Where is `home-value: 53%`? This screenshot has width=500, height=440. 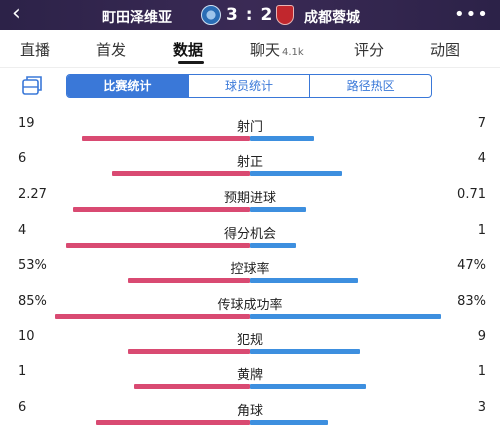
home-value: 53% is located at coordinates (32, 265).